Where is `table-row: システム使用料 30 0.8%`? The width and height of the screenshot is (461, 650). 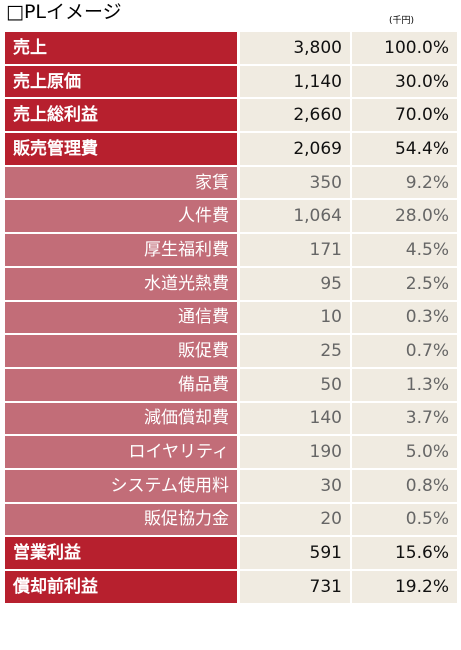
table-row: システム使用料 30 0.8% is located at coordinates (231, 486).